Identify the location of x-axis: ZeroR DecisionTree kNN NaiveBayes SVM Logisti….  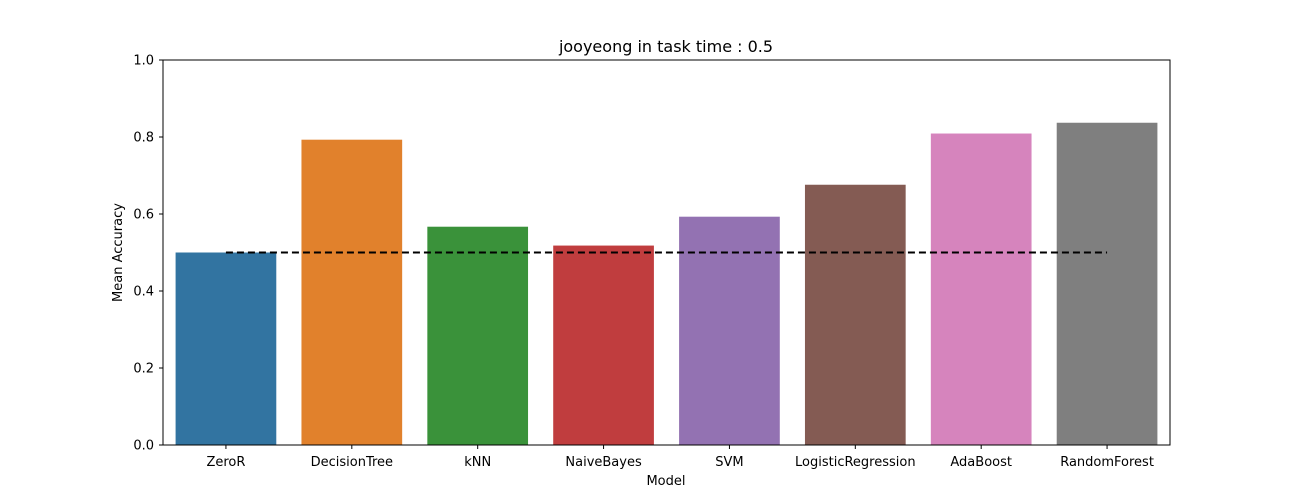
(680, 457).